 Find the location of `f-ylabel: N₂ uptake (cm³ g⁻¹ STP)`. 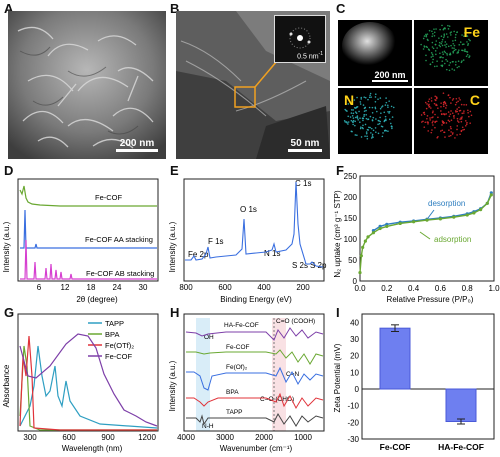

f-ylabel: N₂ uptake (cm³ g⁻¹ STP) is located at coordinates (337, 234).